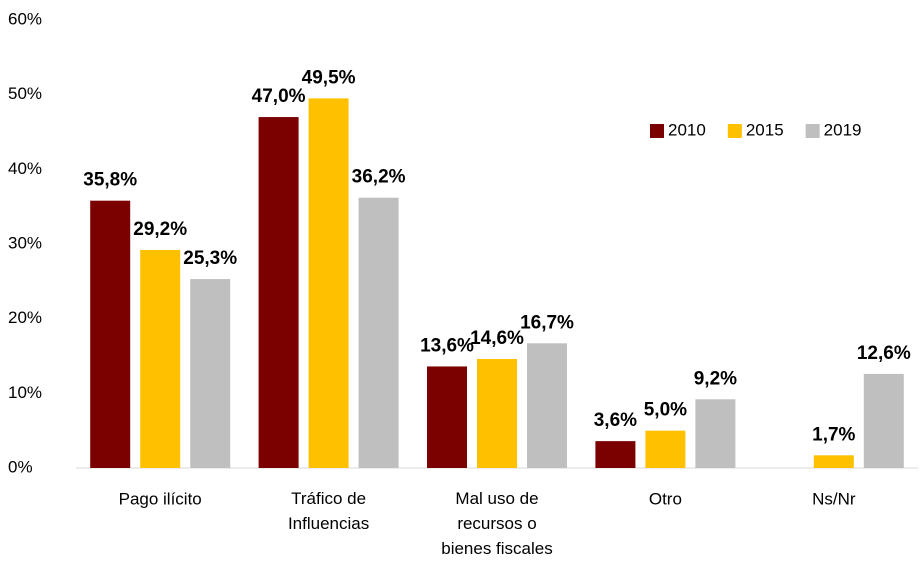  Describe the element at coordinates (834, 498) in the screenshot. I see `x-tick-label: Ns/Nr` at that location.